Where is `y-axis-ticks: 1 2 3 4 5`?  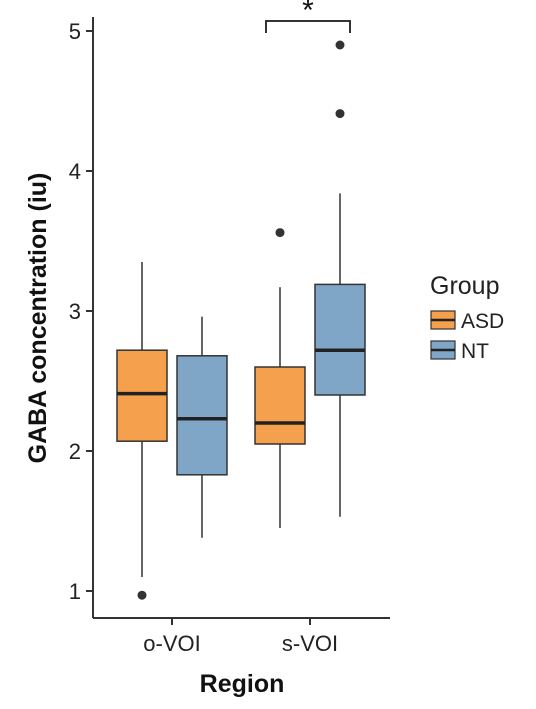
y-axis-ticks: 1 2 3 4 5 is located at coordinates (81, 311).